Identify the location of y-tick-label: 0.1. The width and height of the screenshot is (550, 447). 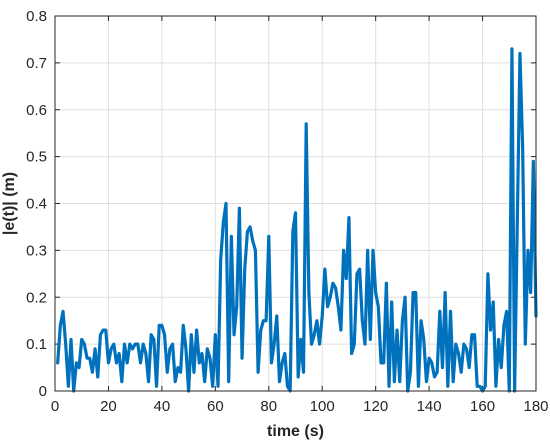
(36, 344).